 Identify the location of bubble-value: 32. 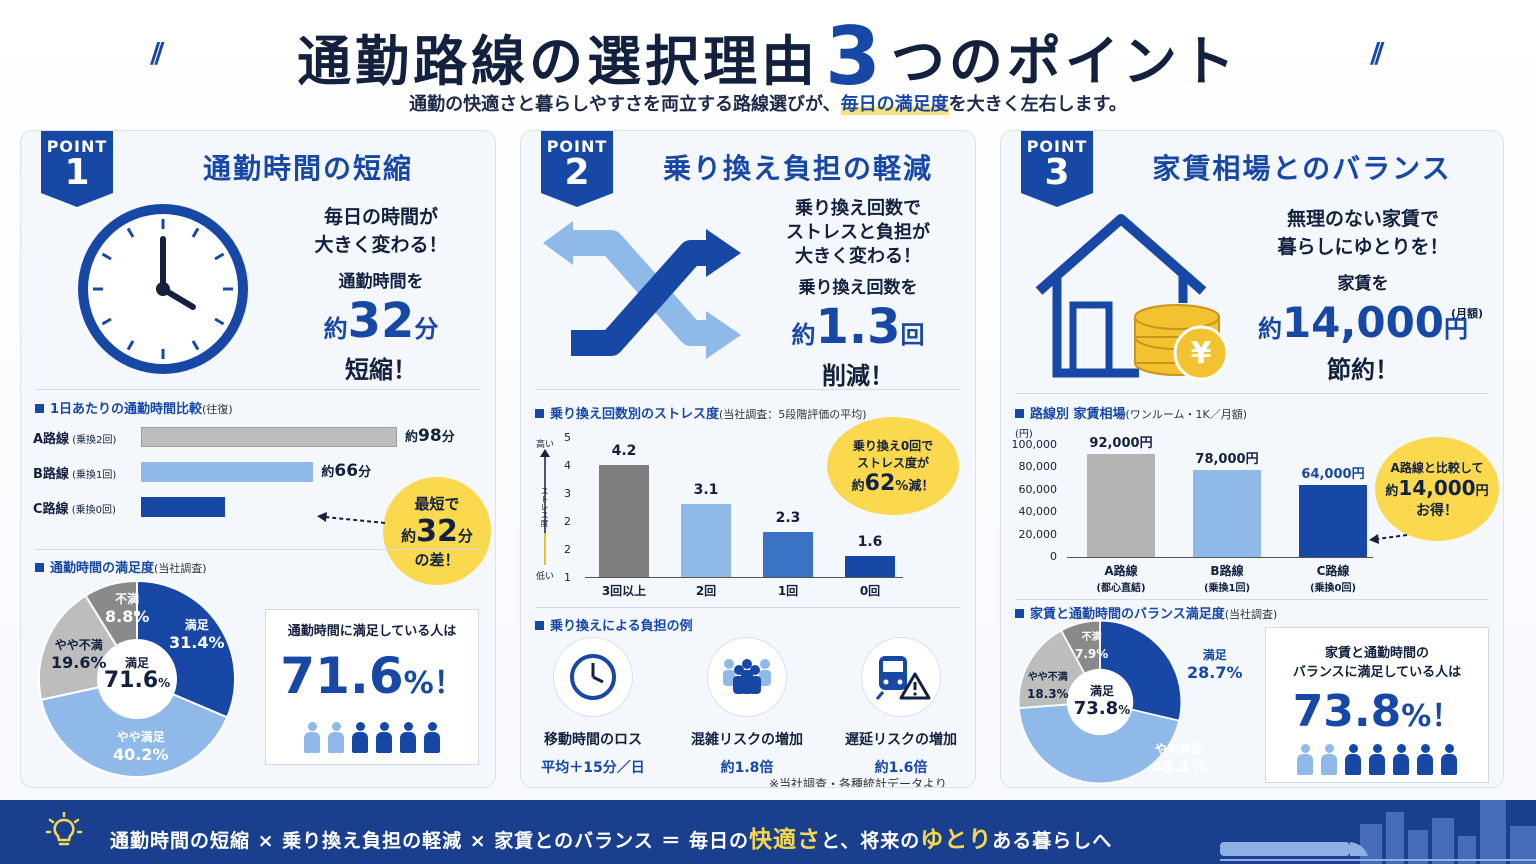
(437, 531).